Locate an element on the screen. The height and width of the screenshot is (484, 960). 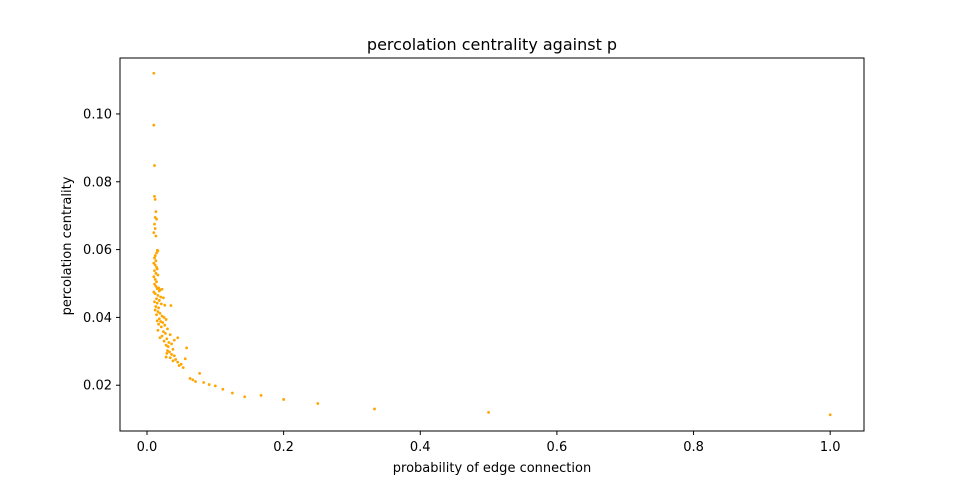
x-tick-label: 0.8 is located at coordinates (693, 447).